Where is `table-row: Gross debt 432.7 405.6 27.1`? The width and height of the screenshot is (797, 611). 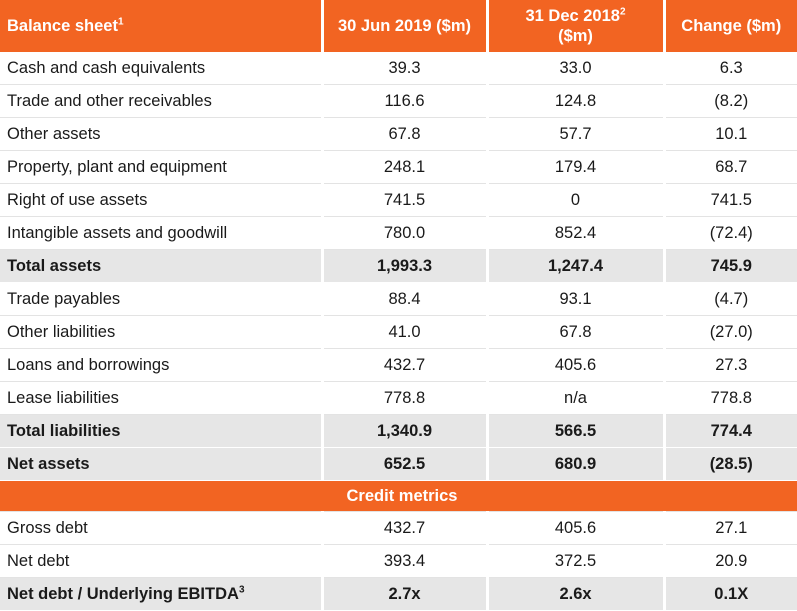
table-row: Gross debt 432.7 405.6 27.1 is located at coordinates (398, 528).